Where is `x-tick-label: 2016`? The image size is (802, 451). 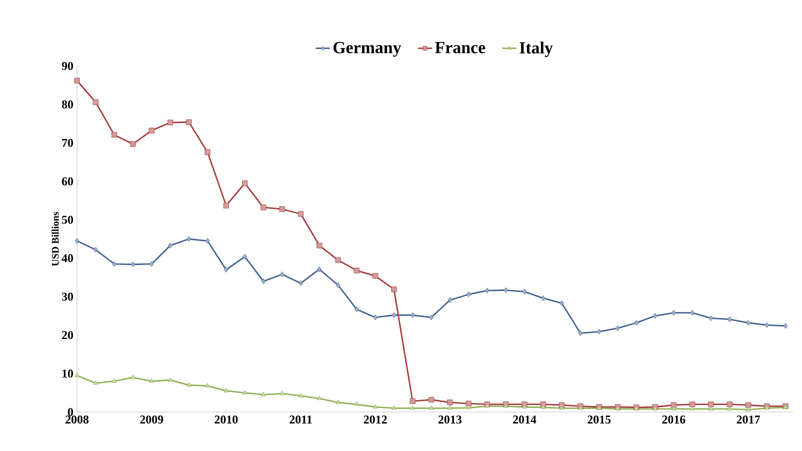 x-tick-label: 2016 is located at coordinates (674, 420).